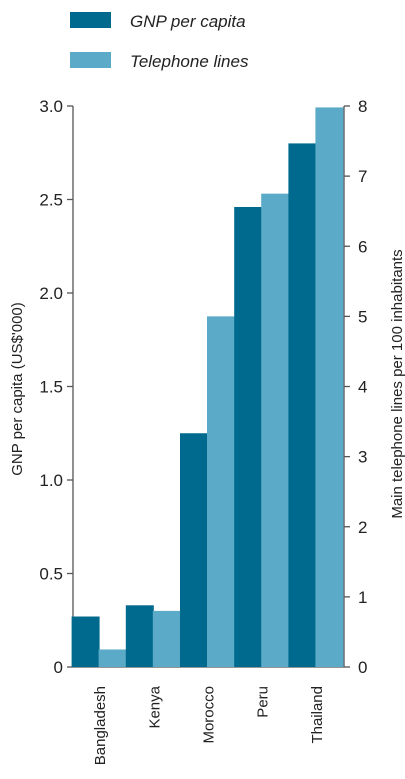 This screenshot has height=779, width=405. Describe the element at coordinates (362, 106) in the screenshot. I see `right-tick-label: 8` at that location.